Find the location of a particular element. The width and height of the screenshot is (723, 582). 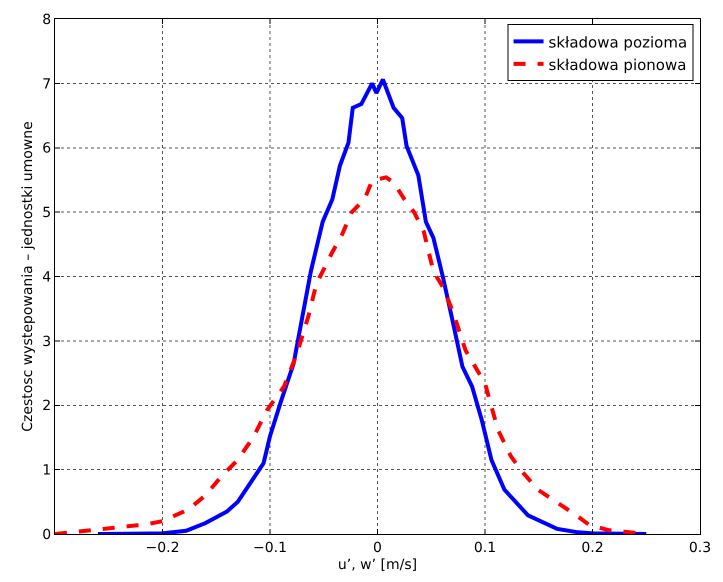

y-tick-label: 0 is located at coordinates (47, 534).